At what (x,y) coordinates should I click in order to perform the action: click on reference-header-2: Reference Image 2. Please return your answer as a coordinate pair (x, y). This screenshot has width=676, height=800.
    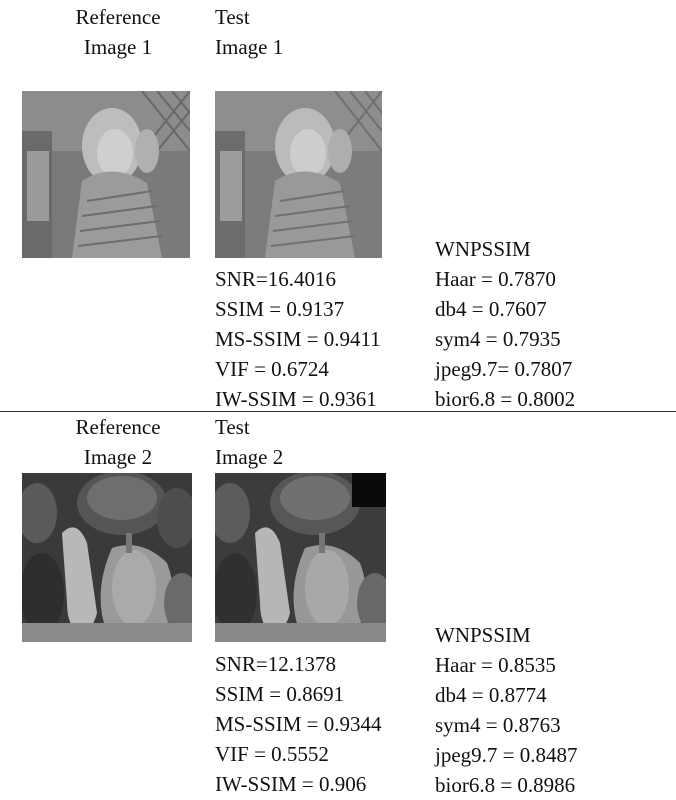
    Looking at the image, I should click on (118, 442).